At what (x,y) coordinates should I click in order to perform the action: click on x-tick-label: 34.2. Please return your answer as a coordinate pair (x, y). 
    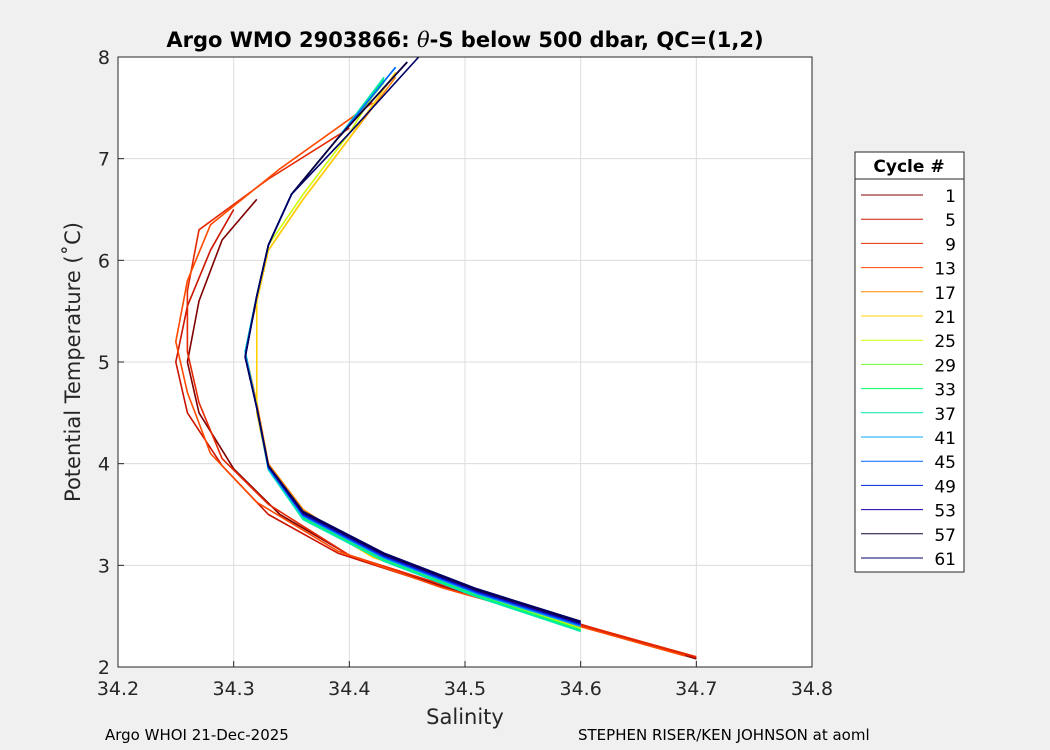
    Looking at the image, I should click on (118, 689).